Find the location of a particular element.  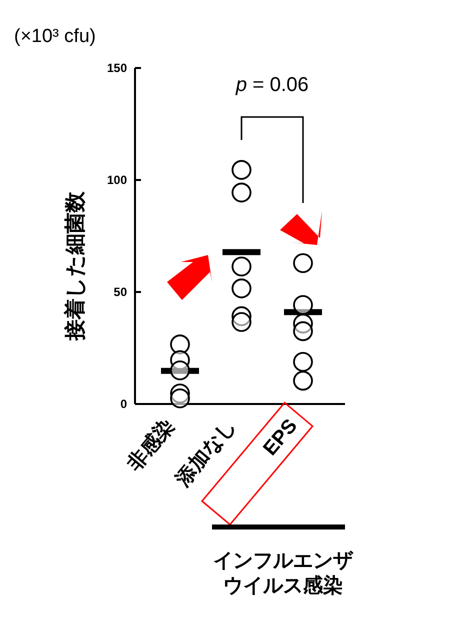

y-tick-label: 0 is located at coordinates (124, 404).